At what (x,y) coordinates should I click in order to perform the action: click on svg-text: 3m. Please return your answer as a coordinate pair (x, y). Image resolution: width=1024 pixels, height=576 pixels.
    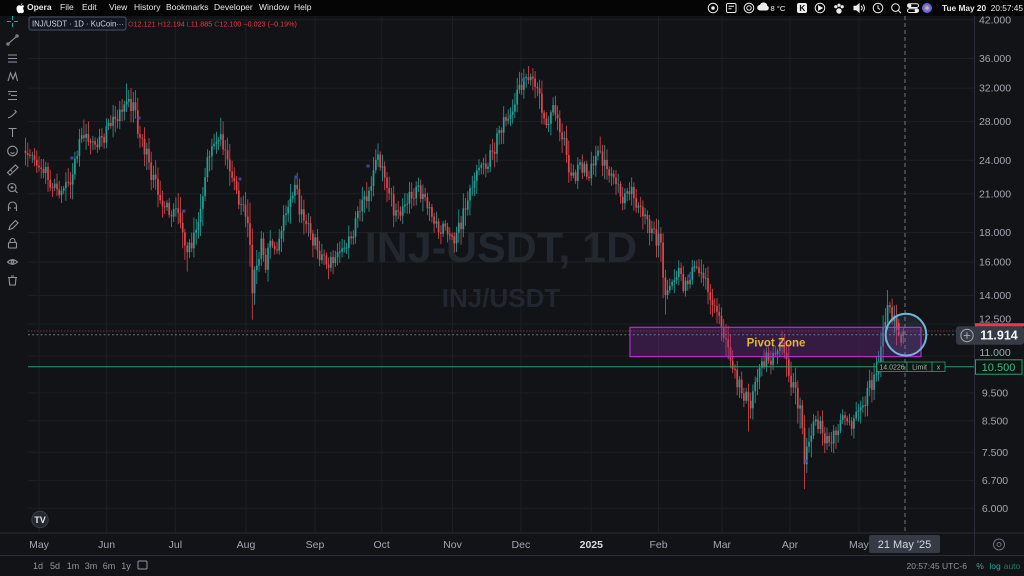
    Looking at the image, I should click on (91, 566).